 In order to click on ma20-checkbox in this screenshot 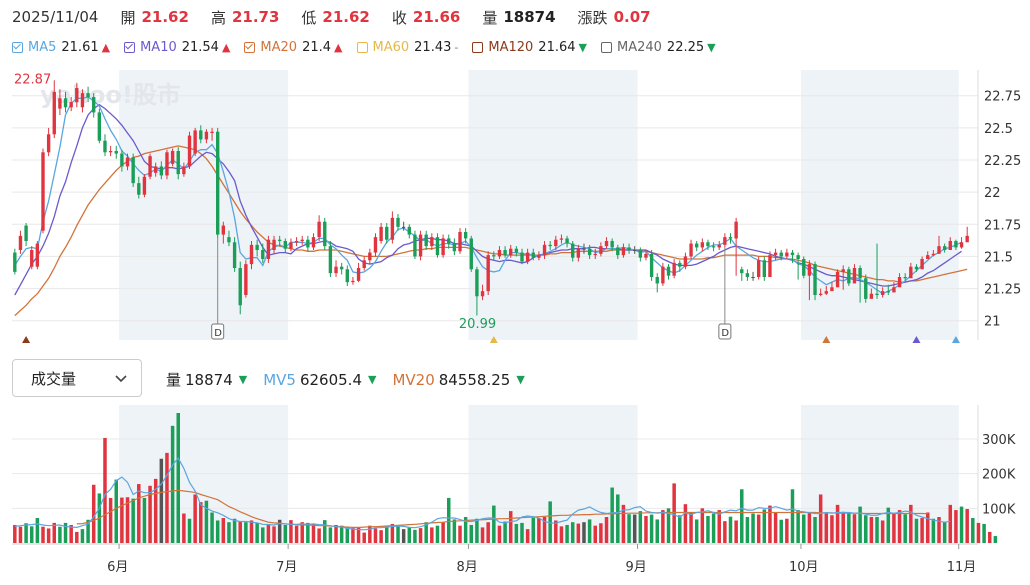, I will do `click(250, 47)`.